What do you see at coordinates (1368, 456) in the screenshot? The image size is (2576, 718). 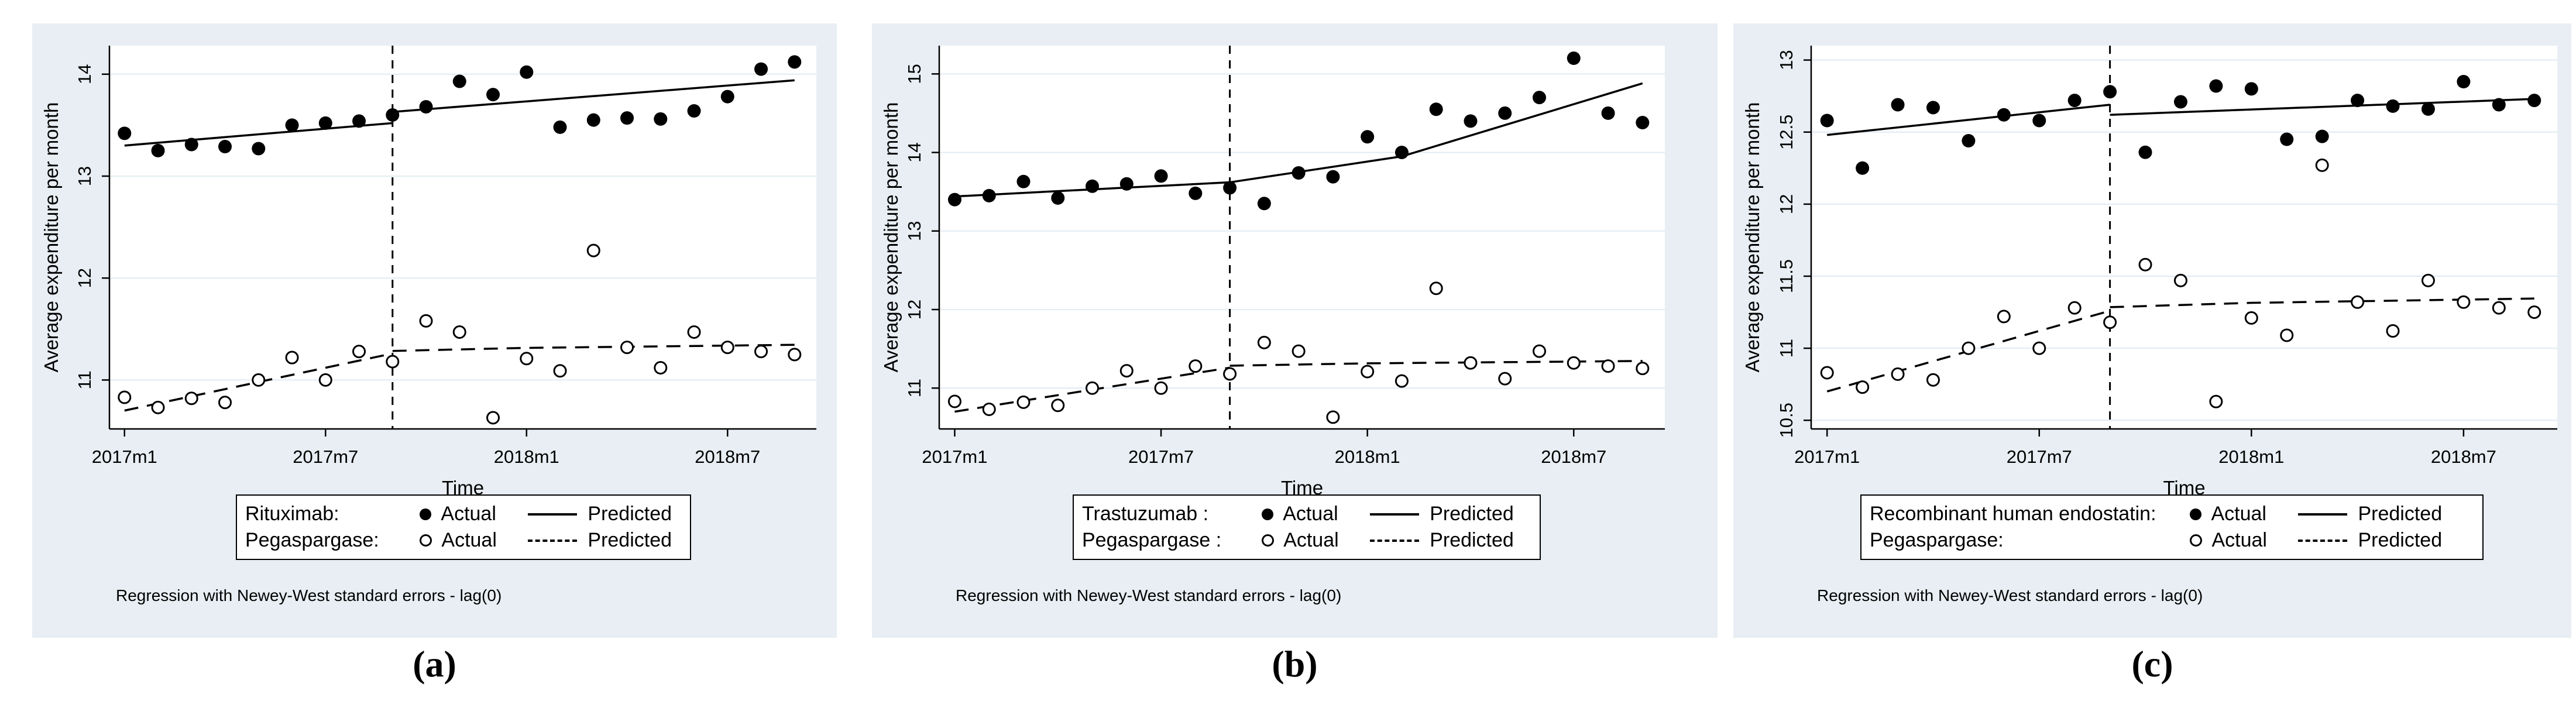 I see `x-tick-label: 2018m1` at bounding box center [1368, 456].